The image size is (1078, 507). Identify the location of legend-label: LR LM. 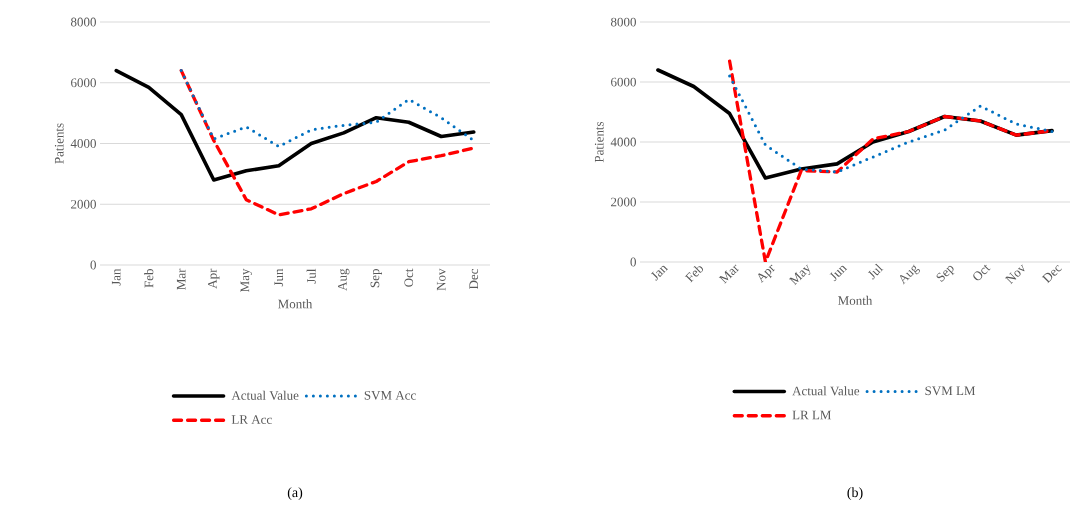
(812, 415).